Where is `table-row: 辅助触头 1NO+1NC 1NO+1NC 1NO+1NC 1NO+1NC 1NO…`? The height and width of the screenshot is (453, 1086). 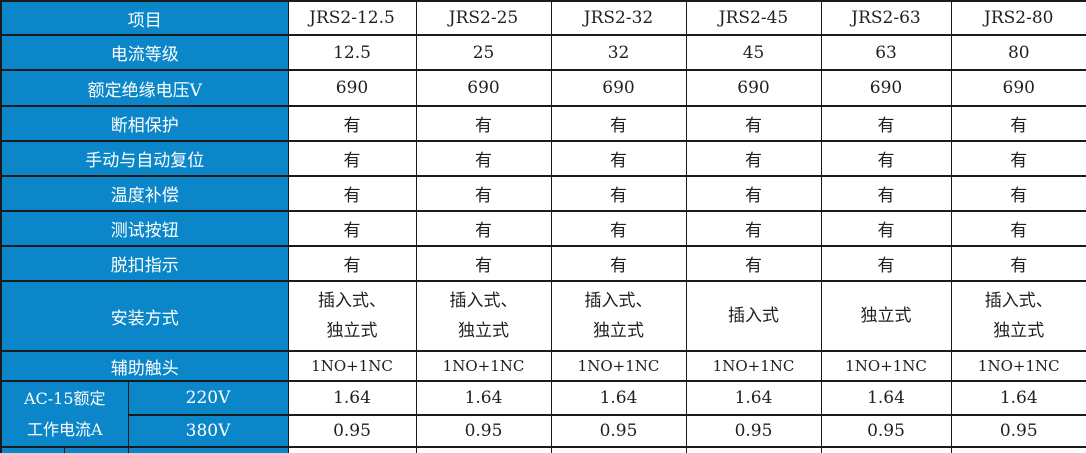
table-row: 辅助触头 1NO+1NC 1NO+1NC 1NO+1NC 1NO+1NC 1NO… is located at coordinates (543, 366).